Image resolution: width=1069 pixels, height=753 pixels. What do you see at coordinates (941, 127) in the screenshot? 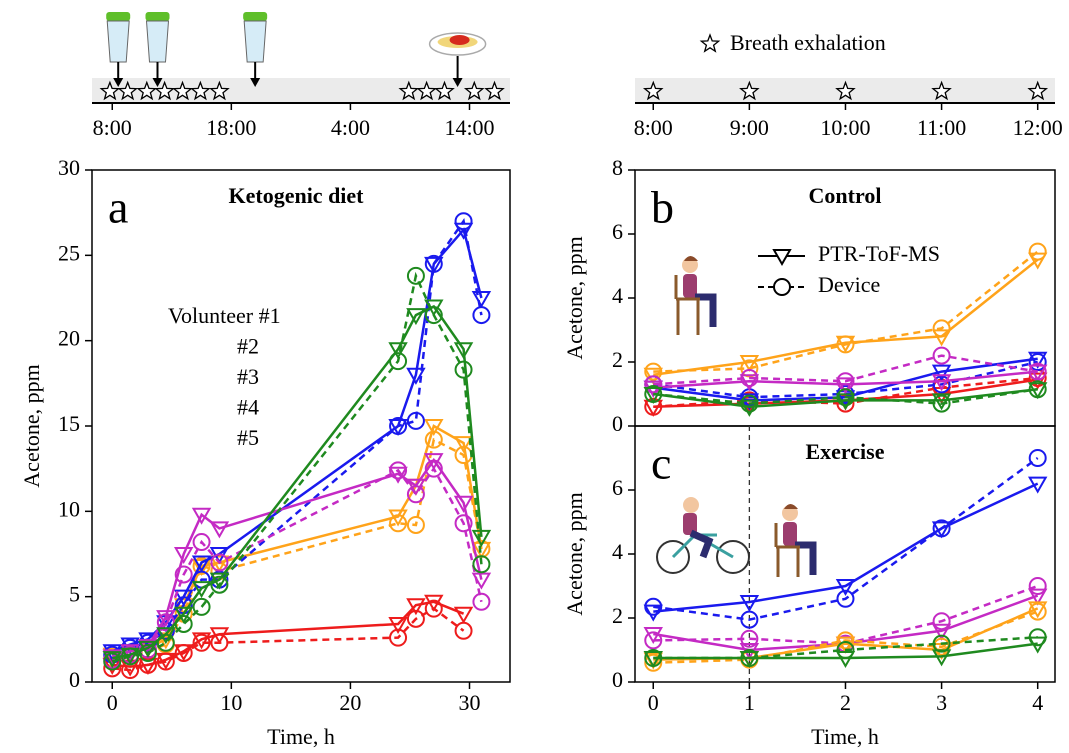
I see `x-tick-label: 11:00` at bounding box center [941, 127].